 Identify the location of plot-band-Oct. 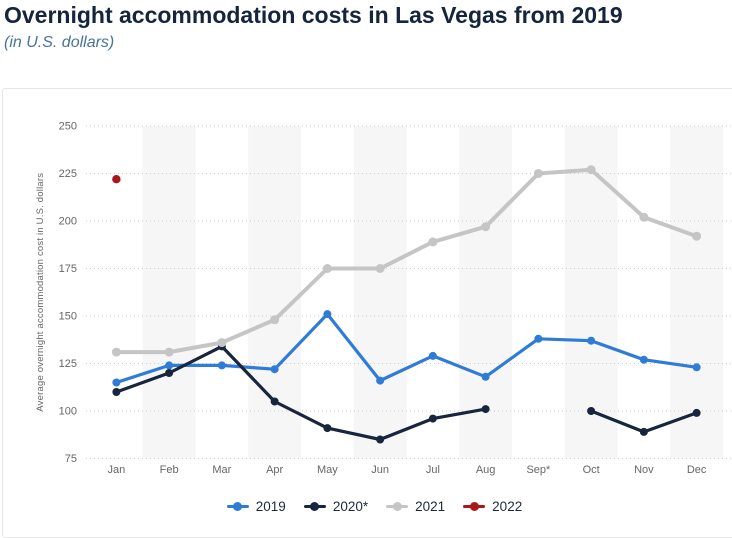
(591, 292).